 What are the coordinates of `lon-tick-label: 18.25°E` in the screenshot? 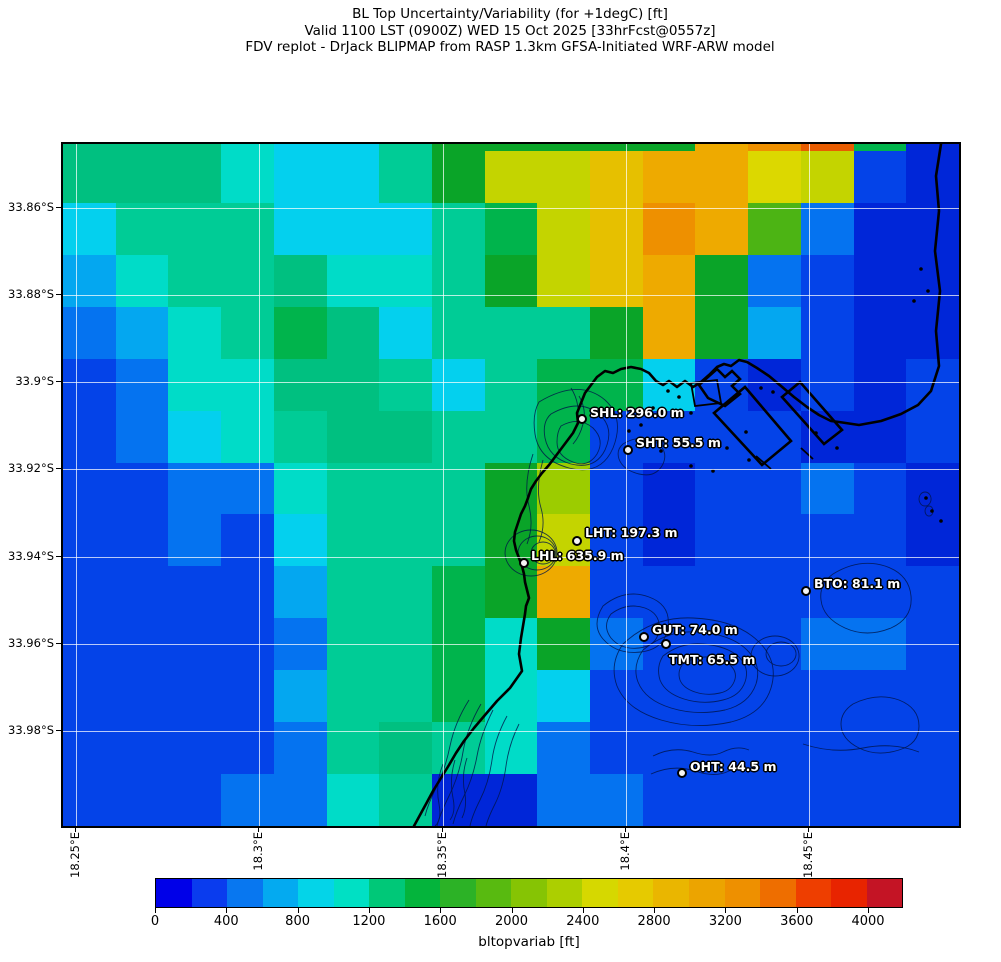 It's located at (75, 855).